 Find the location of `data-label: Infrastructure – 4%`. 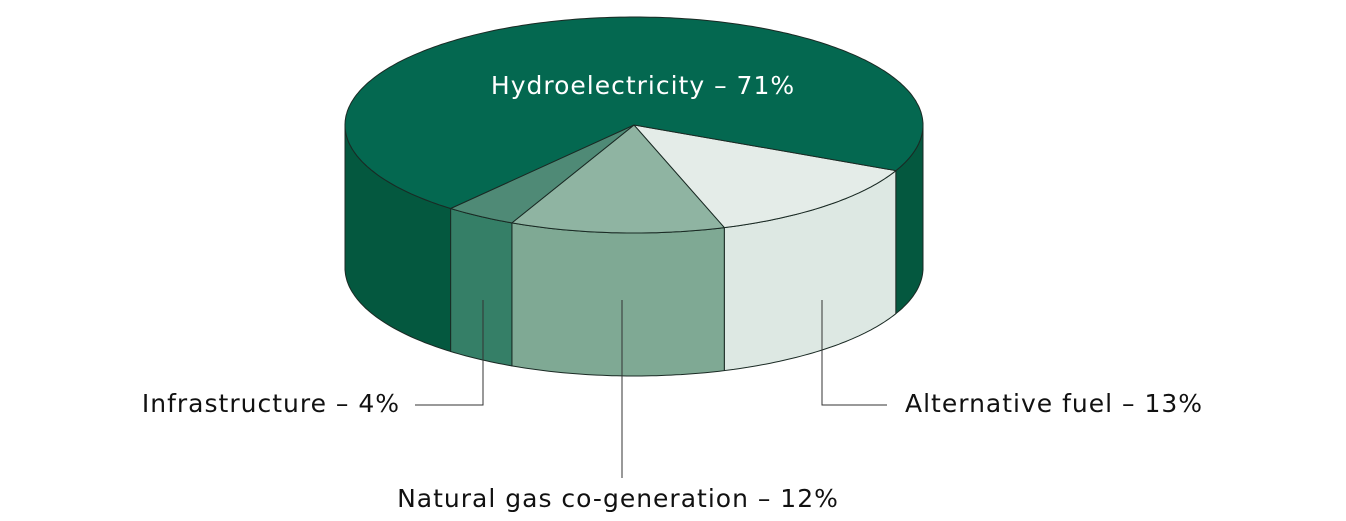

data-label: Infrastructure – 4% is located at coordinates (271, 403).